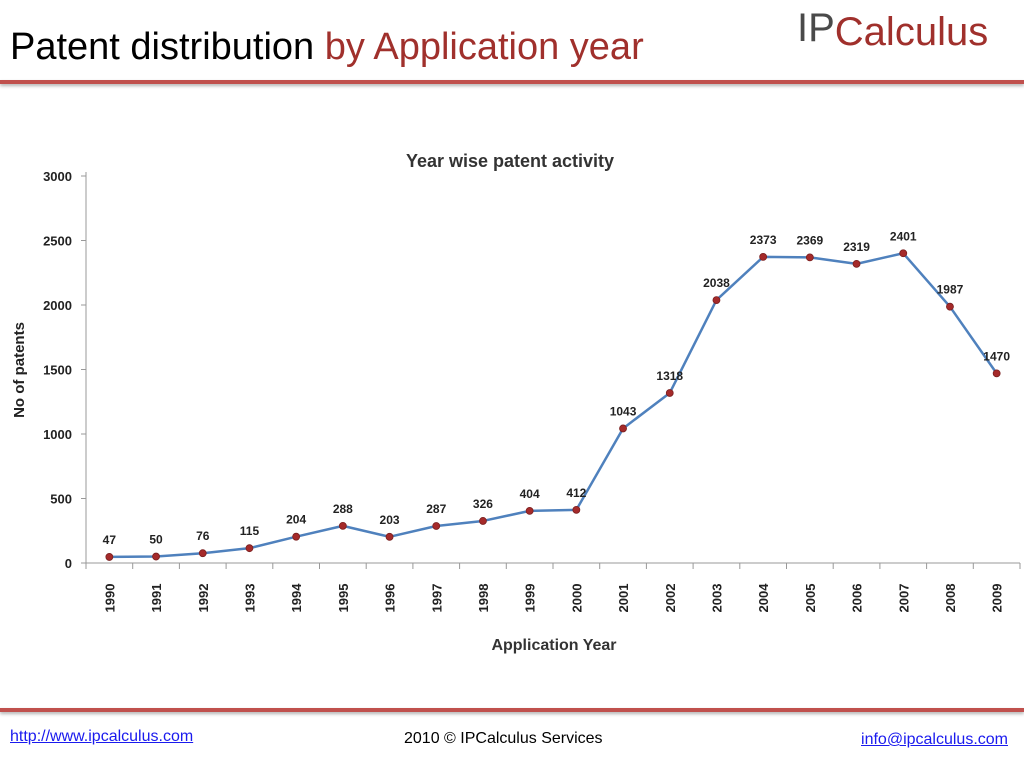 The image size is (1024, 768). I want to click on x-tick-label: 1996, so click(390, 598).